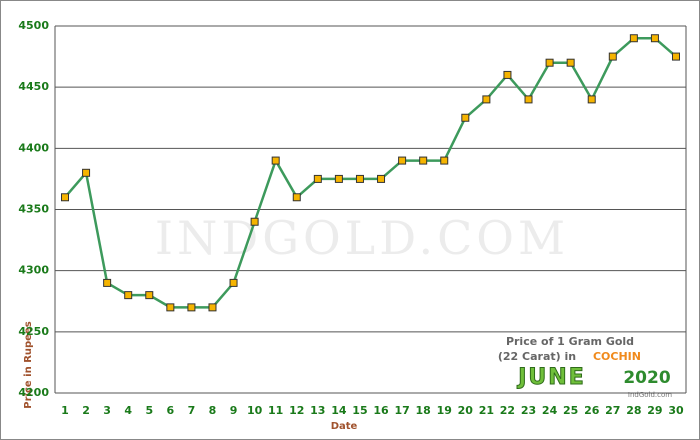  I want to click on x-tick-label: 2, so click(86, 410).